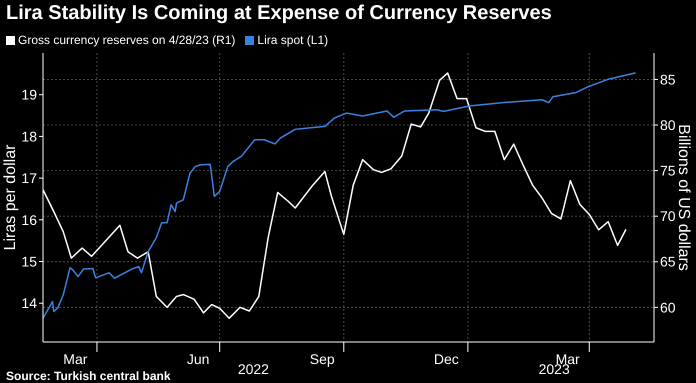  I want to click on y2-axis-title: Billions of US dollars, so click(683, 197).